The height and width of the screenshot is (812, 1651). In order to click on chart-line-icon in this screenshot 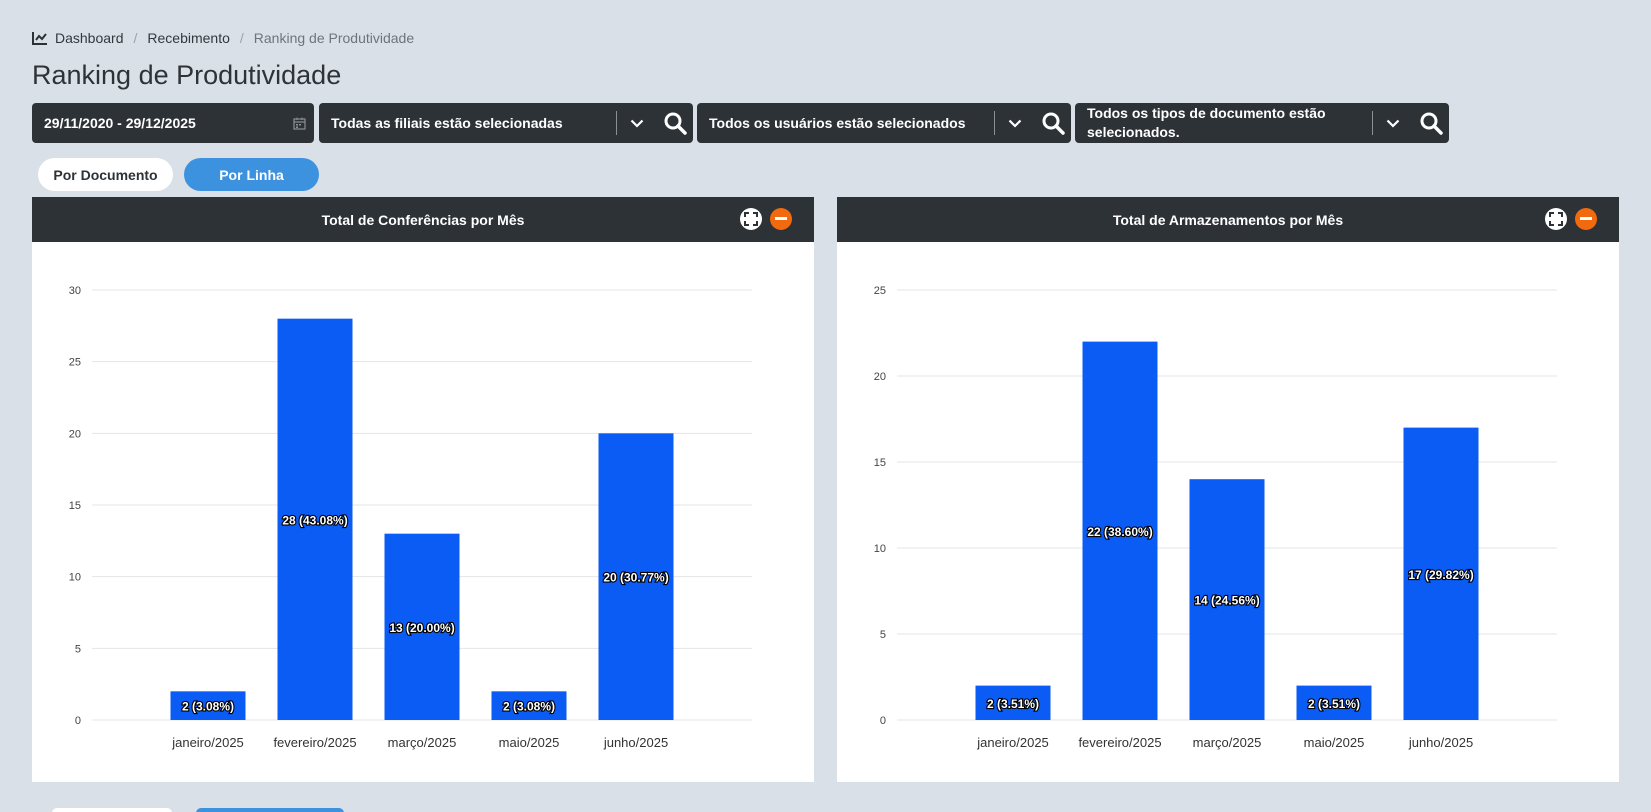, I will do `click(40, 38)`.